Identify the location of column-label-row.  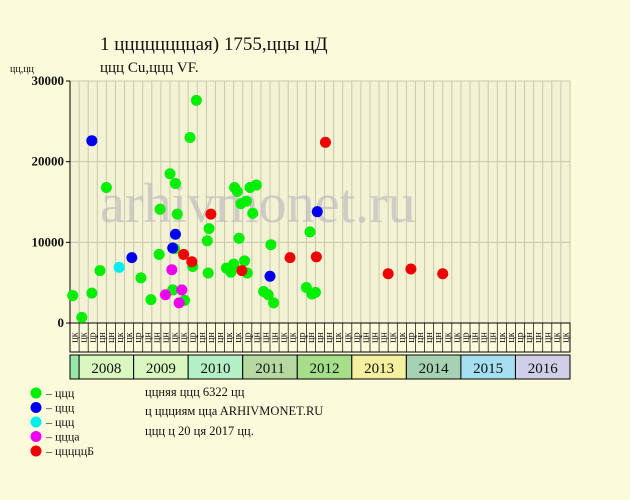
(320, 337).